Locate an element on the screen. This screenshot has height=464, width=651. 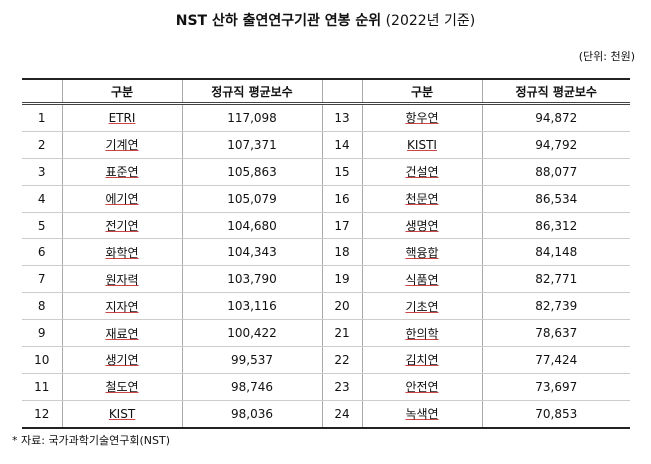
salary-cell: 77,424 is located at coordinates (555, 360).